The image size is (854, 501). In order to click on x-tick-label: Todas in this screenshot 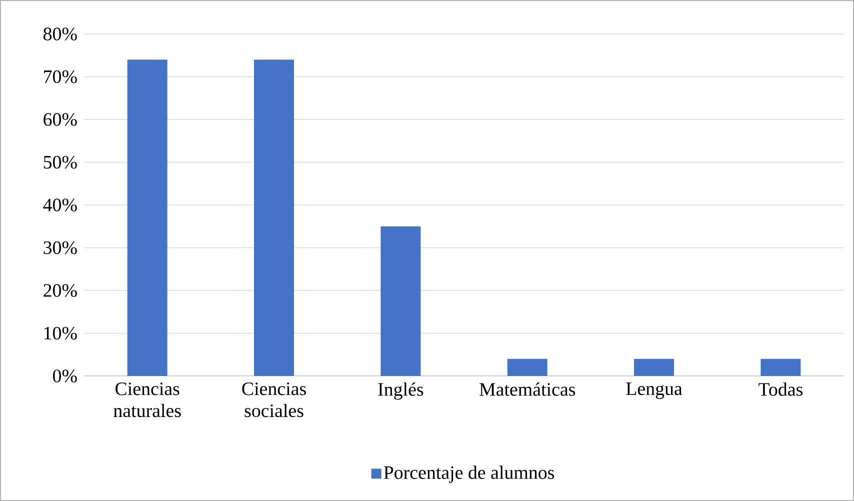, I will do `click(780, 389)`.